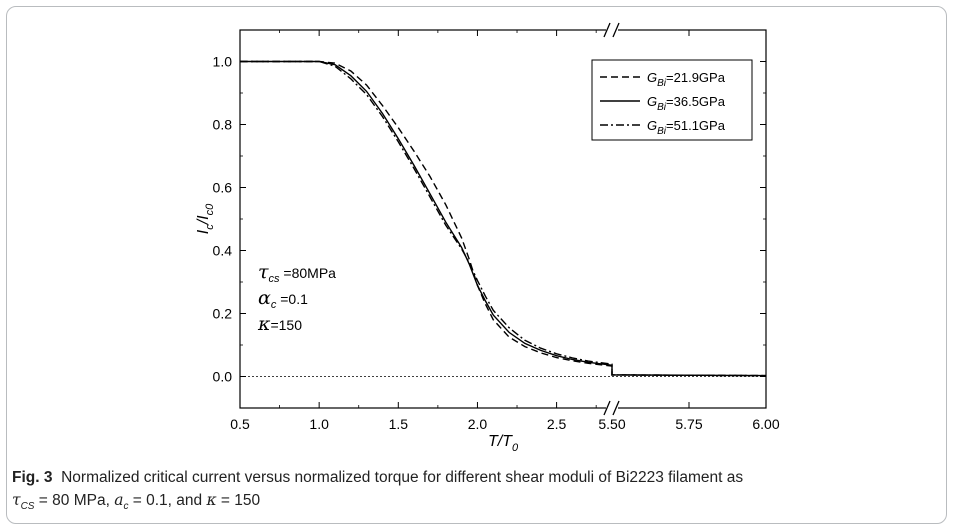 The height and width of the screenshot is (532, 955). I want to click on y-axis-label: Ic/Ic0, so click(205, 218).